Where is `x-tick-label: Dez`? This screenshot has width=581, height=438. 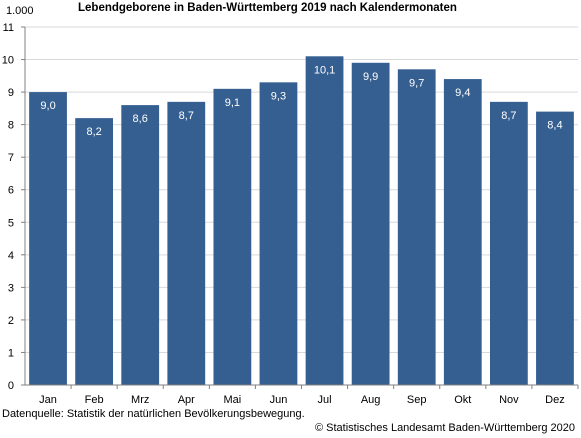
x-tick-label: Dez is located at coordinates (555, 400).